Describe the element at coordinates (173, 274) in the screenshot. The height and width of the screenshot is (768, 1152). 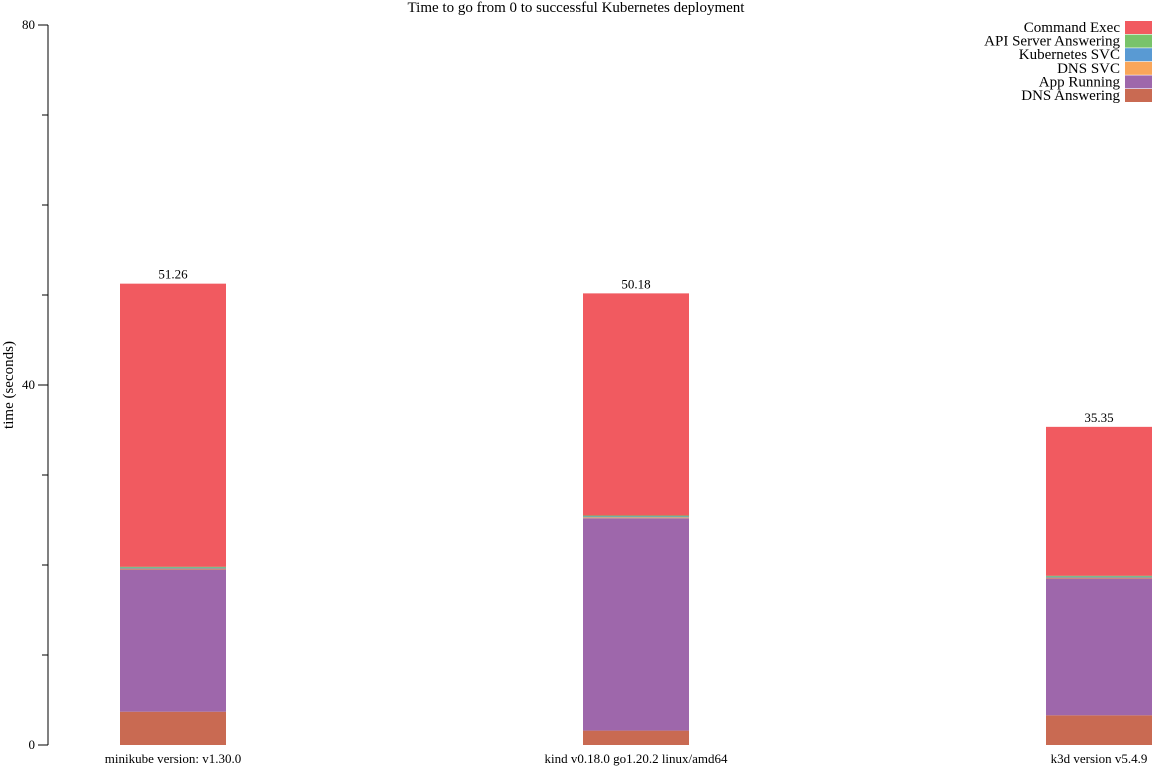
I see `bar-total-label: 51.26` at that location.